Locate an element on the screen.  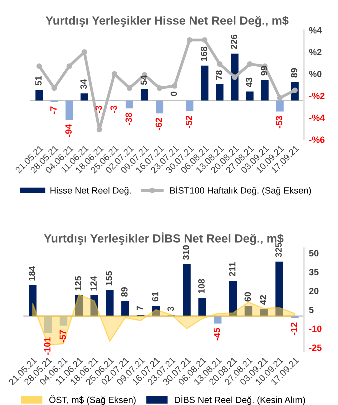
data-label: 211 is located at coordinates (232, 269).